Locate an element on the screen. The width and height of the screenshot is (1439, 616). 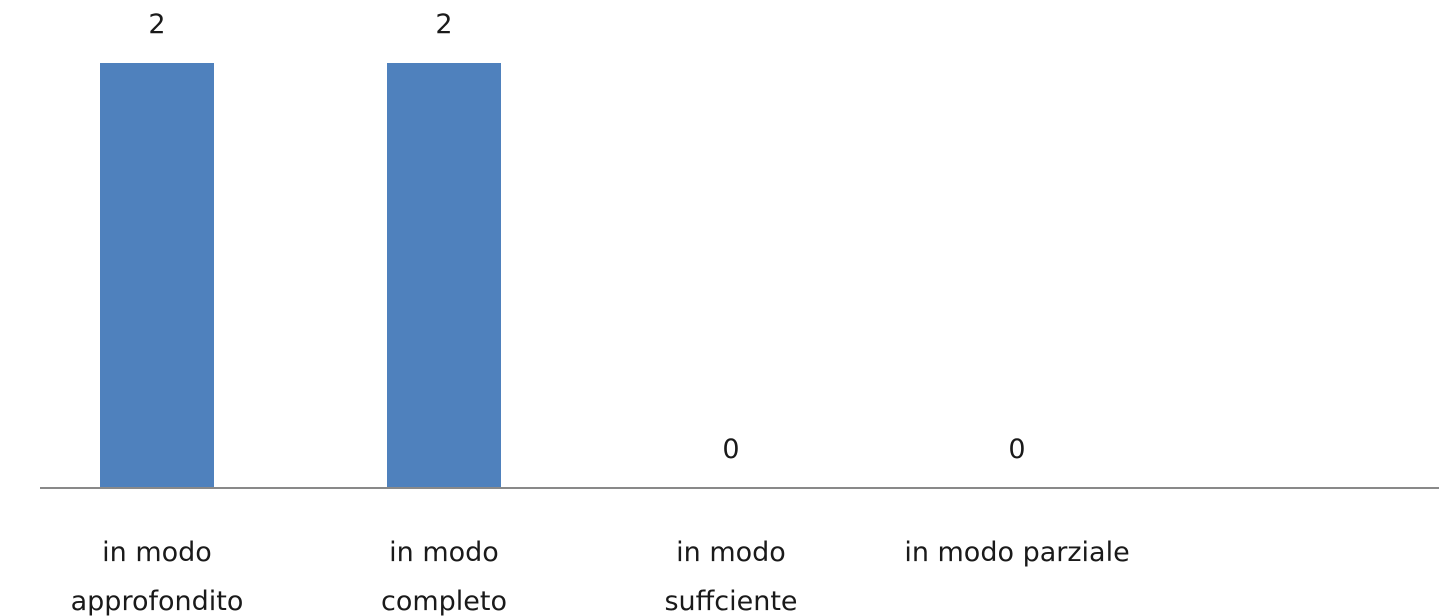
data-label-in-modo-parziale: 0 is located at coordinates (1016, 449).